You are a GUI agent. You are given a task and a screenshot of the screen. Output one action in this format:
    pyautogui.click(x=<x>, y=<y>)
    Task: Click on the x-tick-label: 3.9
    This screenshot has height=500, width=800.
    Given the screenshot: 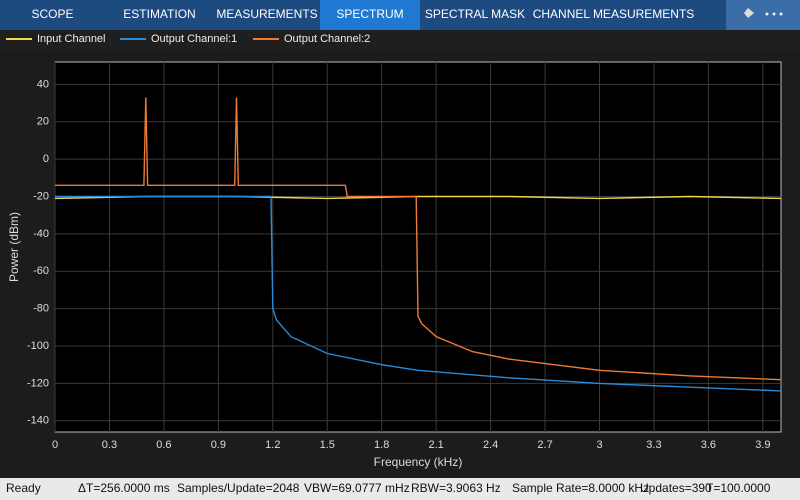 What is the action you would take?
    pyautogui.click(x=762, y=445)
    